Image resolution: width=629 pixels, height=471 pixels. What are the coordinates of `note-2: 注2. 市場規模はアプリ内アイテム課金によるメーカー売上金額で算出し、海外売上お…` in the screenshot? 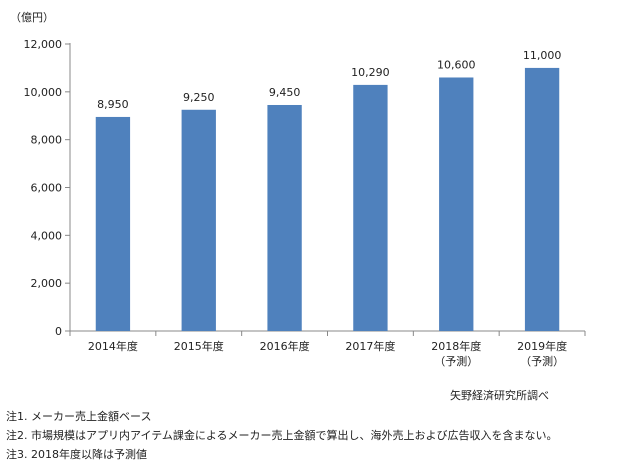 It's located at (282, 435).